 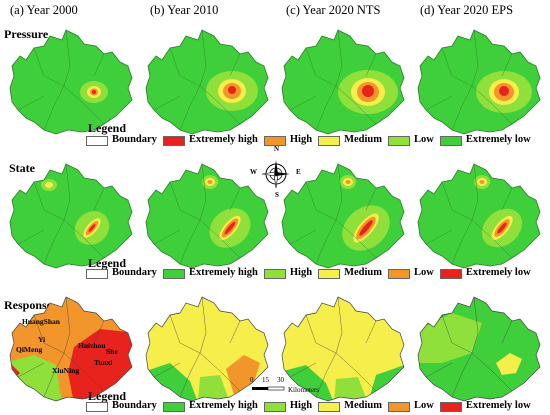 I want to click on scale-unit-label: Kilometers, so click(x=304, y=390).